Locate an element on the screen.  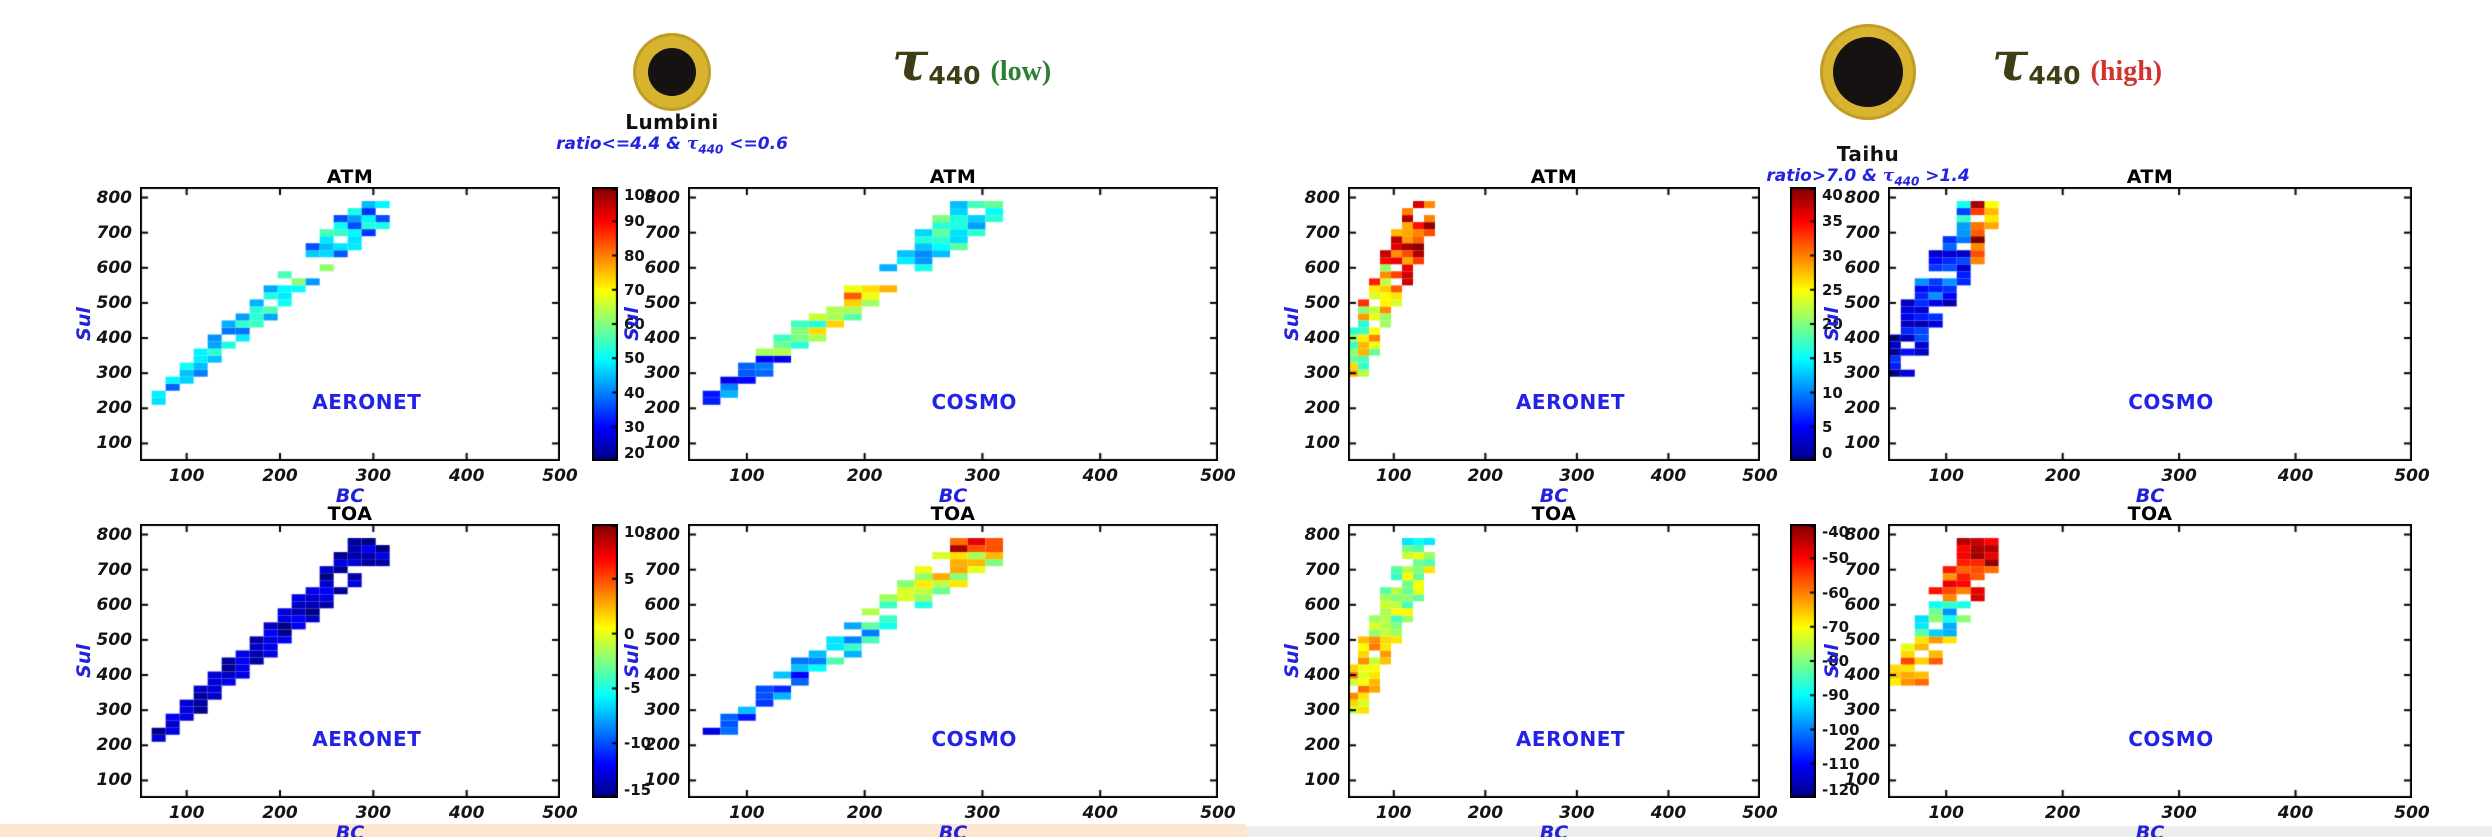
colorbar-tick-label: 10 is located at coordinates (634, 532).